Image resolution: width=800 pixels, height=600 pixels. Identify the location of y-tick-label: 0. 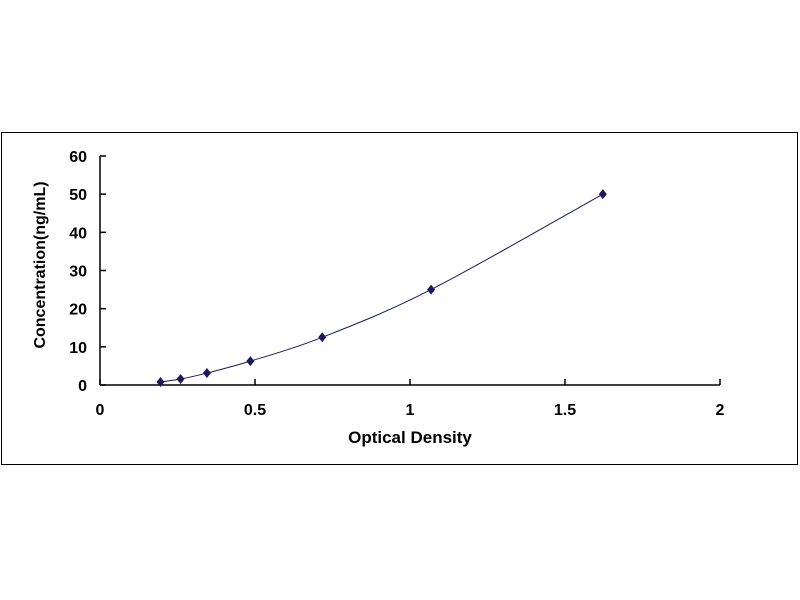
(82, 386).